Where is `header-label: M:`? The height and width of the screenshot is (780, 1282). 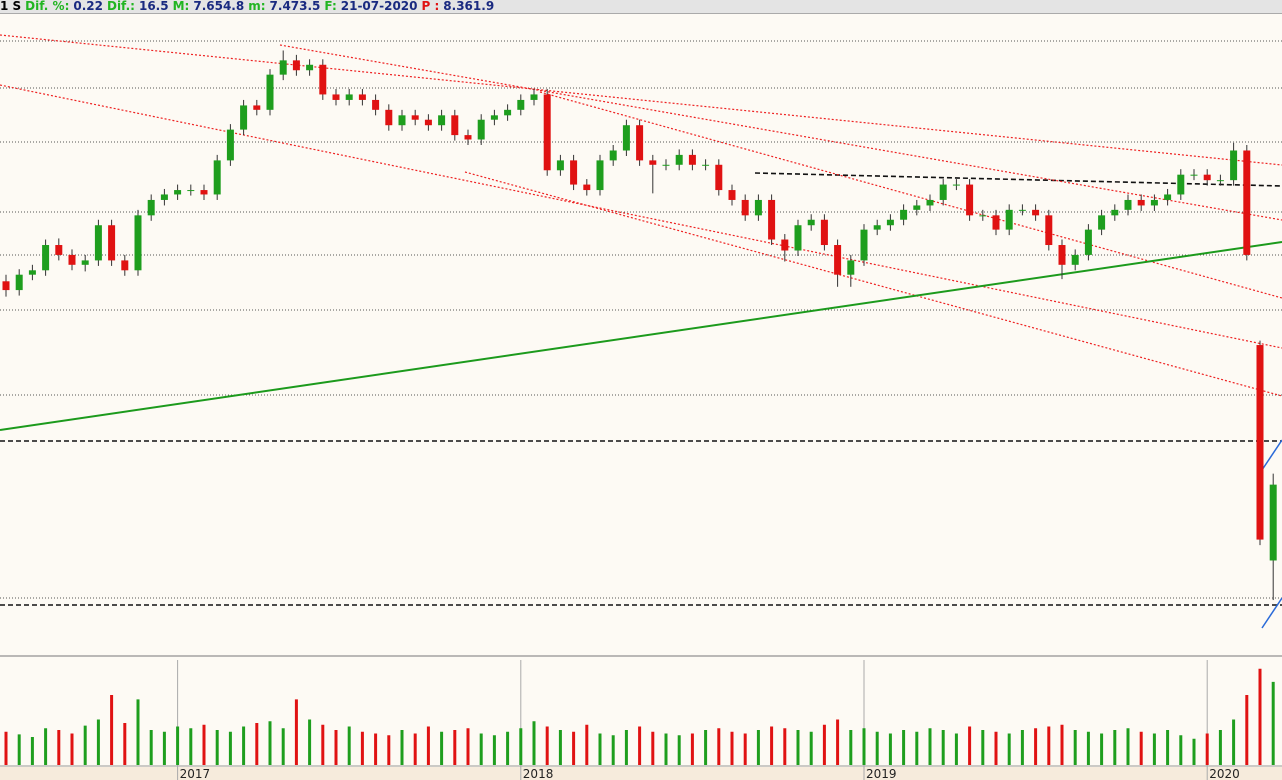
header-label: M: is located at coordinates (181, 6).